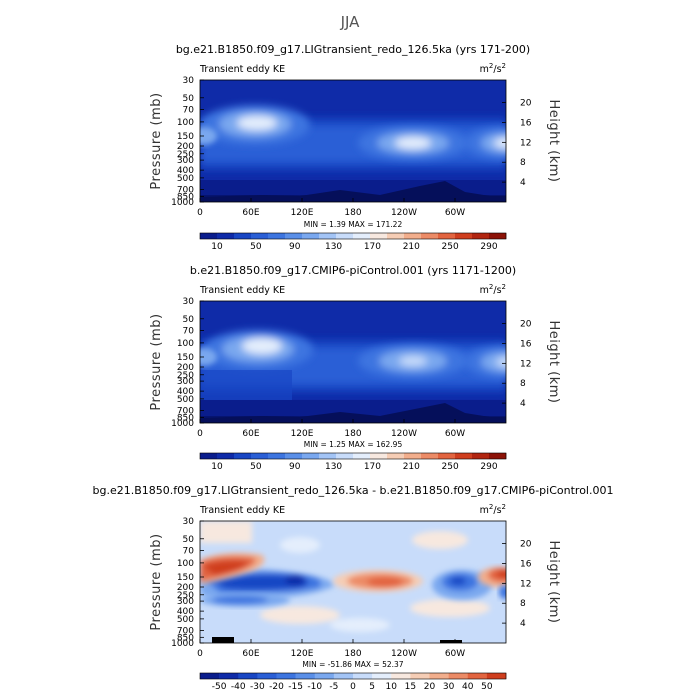 Image resolution: width=700 pixels, height=700 pixels. What do you see at coordinates (352, 654) in the screenshot?
I see `x-tick-label: 180` at bounding box center [352, 654].